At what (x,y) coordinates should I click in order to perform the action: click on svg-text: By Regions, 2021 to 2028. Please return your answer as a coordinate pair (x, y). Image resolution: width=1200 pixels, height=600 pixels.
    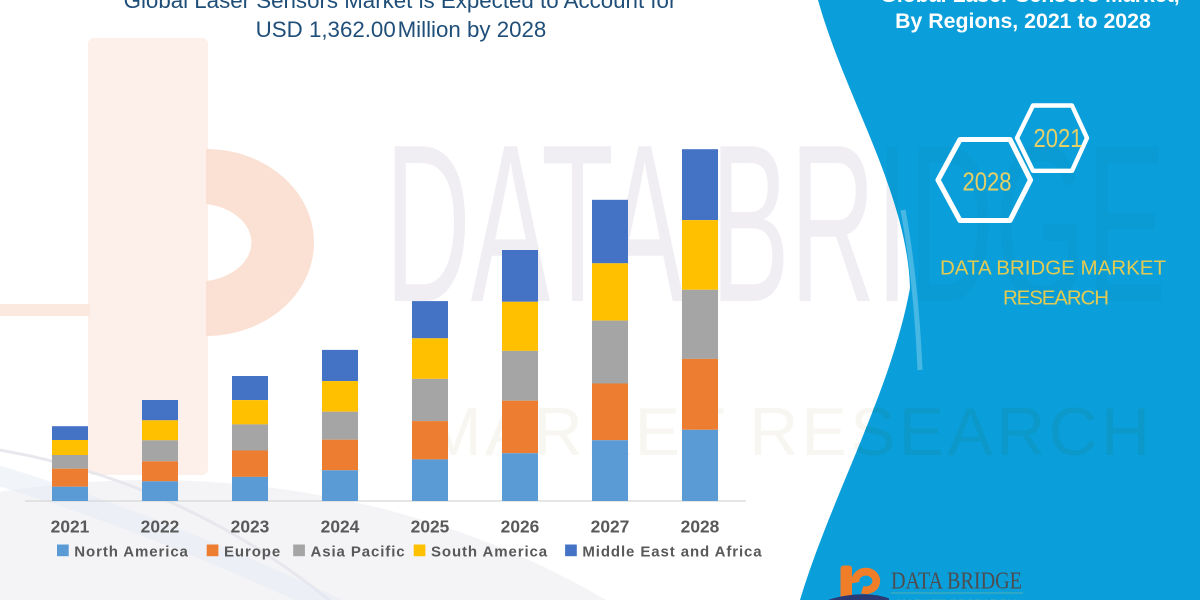
    Looking at the image, I should click on (1023, 21).